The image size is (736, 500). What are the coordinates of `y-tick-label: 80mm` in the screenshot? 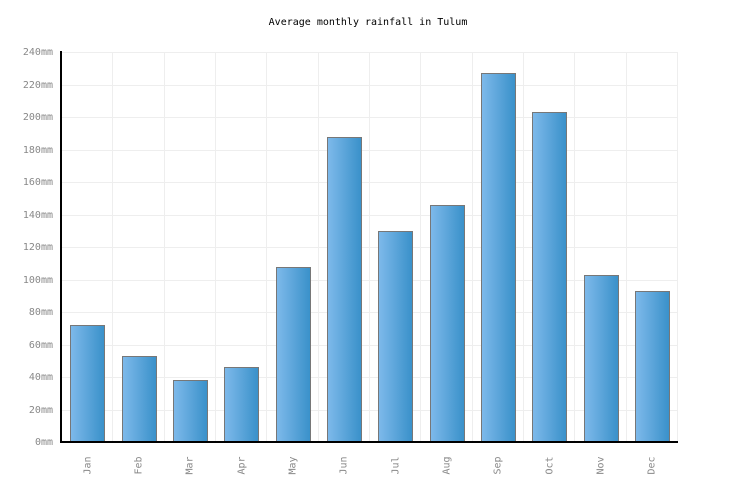 It's located at (40, 312).